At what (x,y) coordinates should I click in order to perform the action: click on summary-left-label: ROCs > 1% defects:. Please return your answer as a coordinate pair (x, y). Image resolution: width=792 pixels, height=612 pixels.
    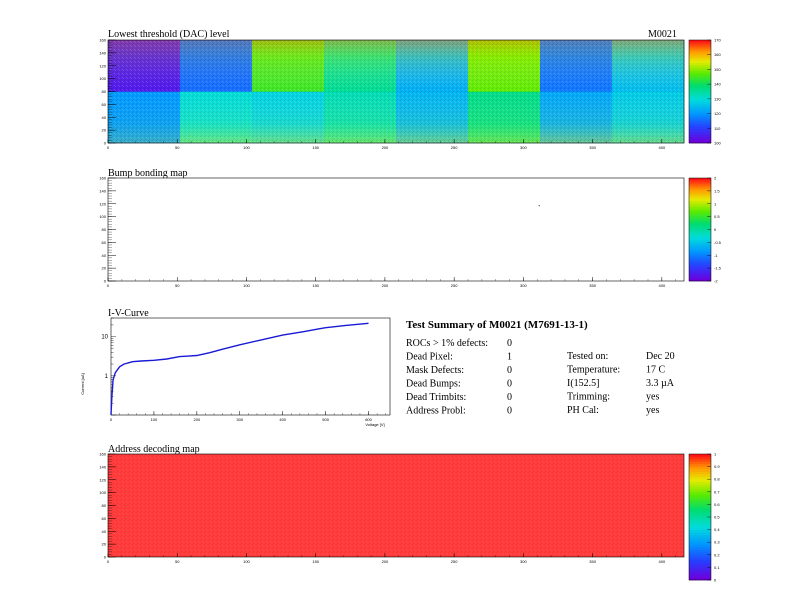
    Looking at the image, I should click on (447, 343).